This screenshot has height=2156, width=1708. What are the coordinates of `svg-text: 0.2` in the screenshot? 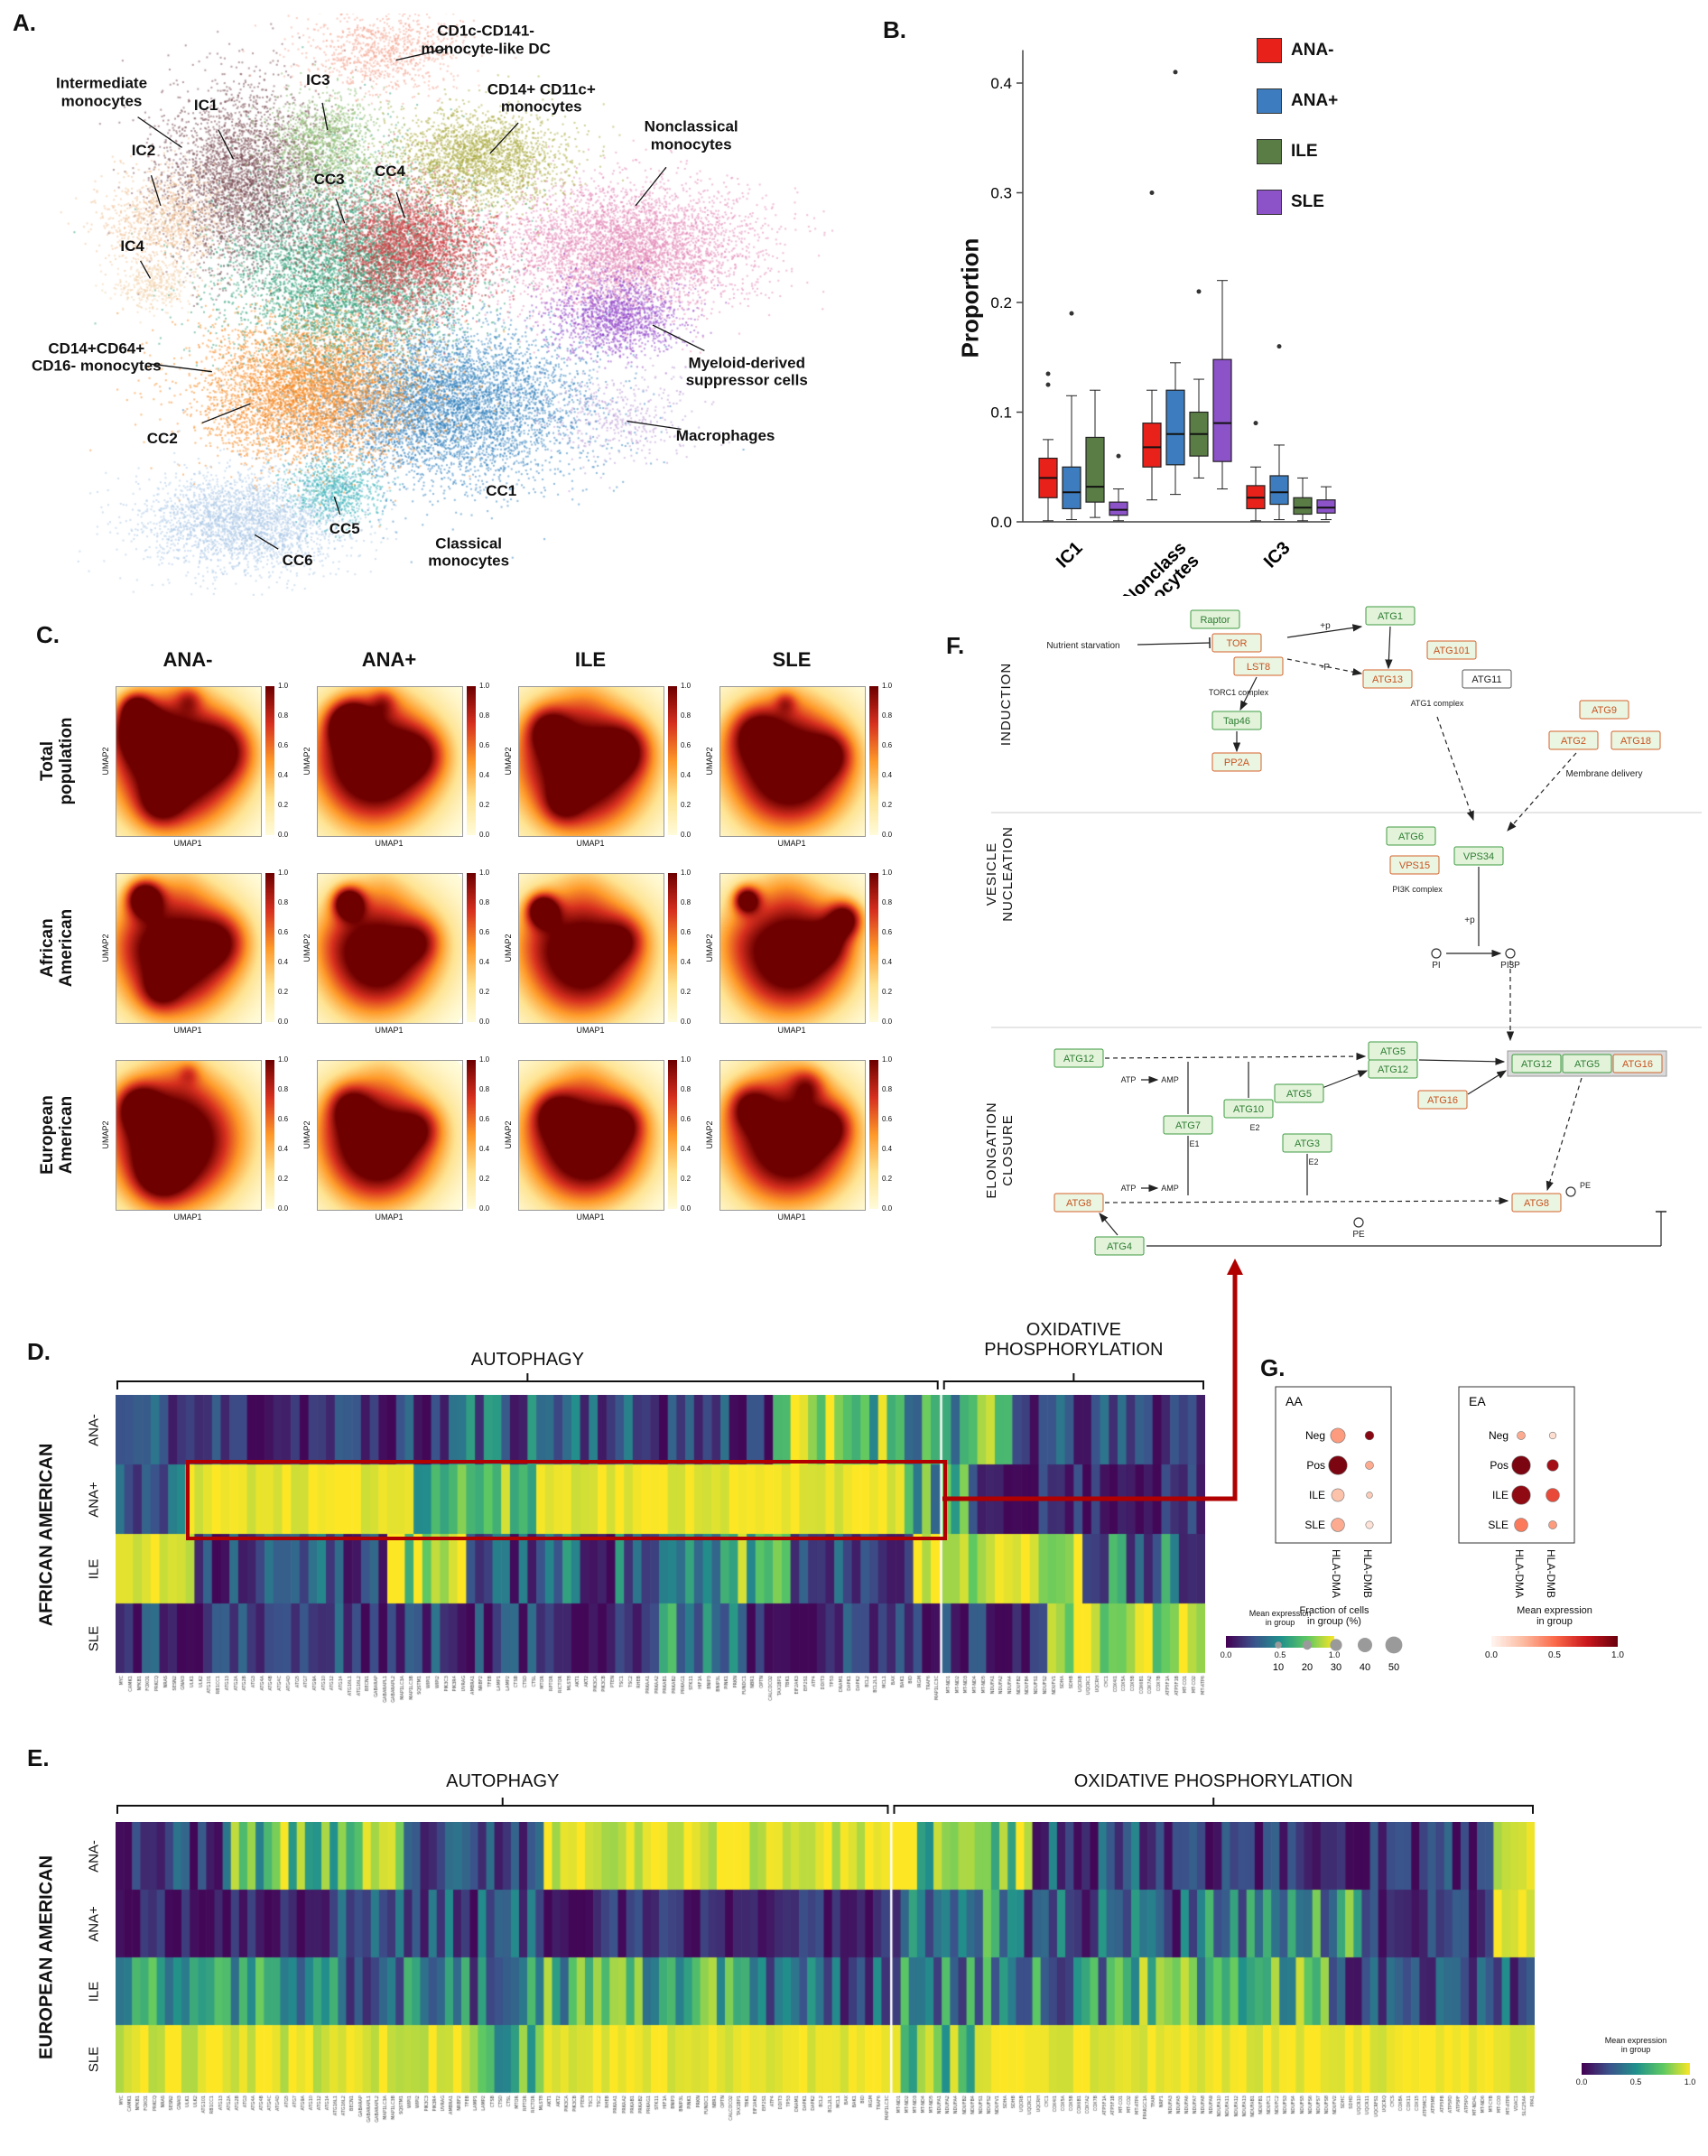 It's located at (1001, 303).